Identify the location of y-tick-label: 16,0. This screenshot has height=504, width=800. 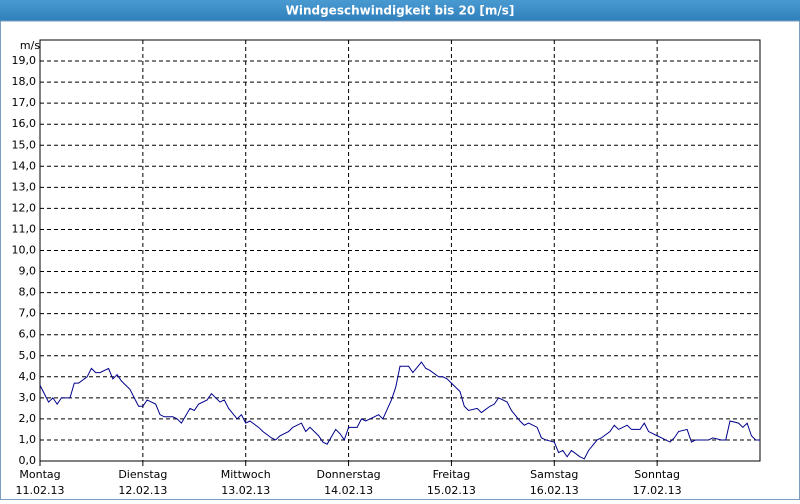
(24, 123).